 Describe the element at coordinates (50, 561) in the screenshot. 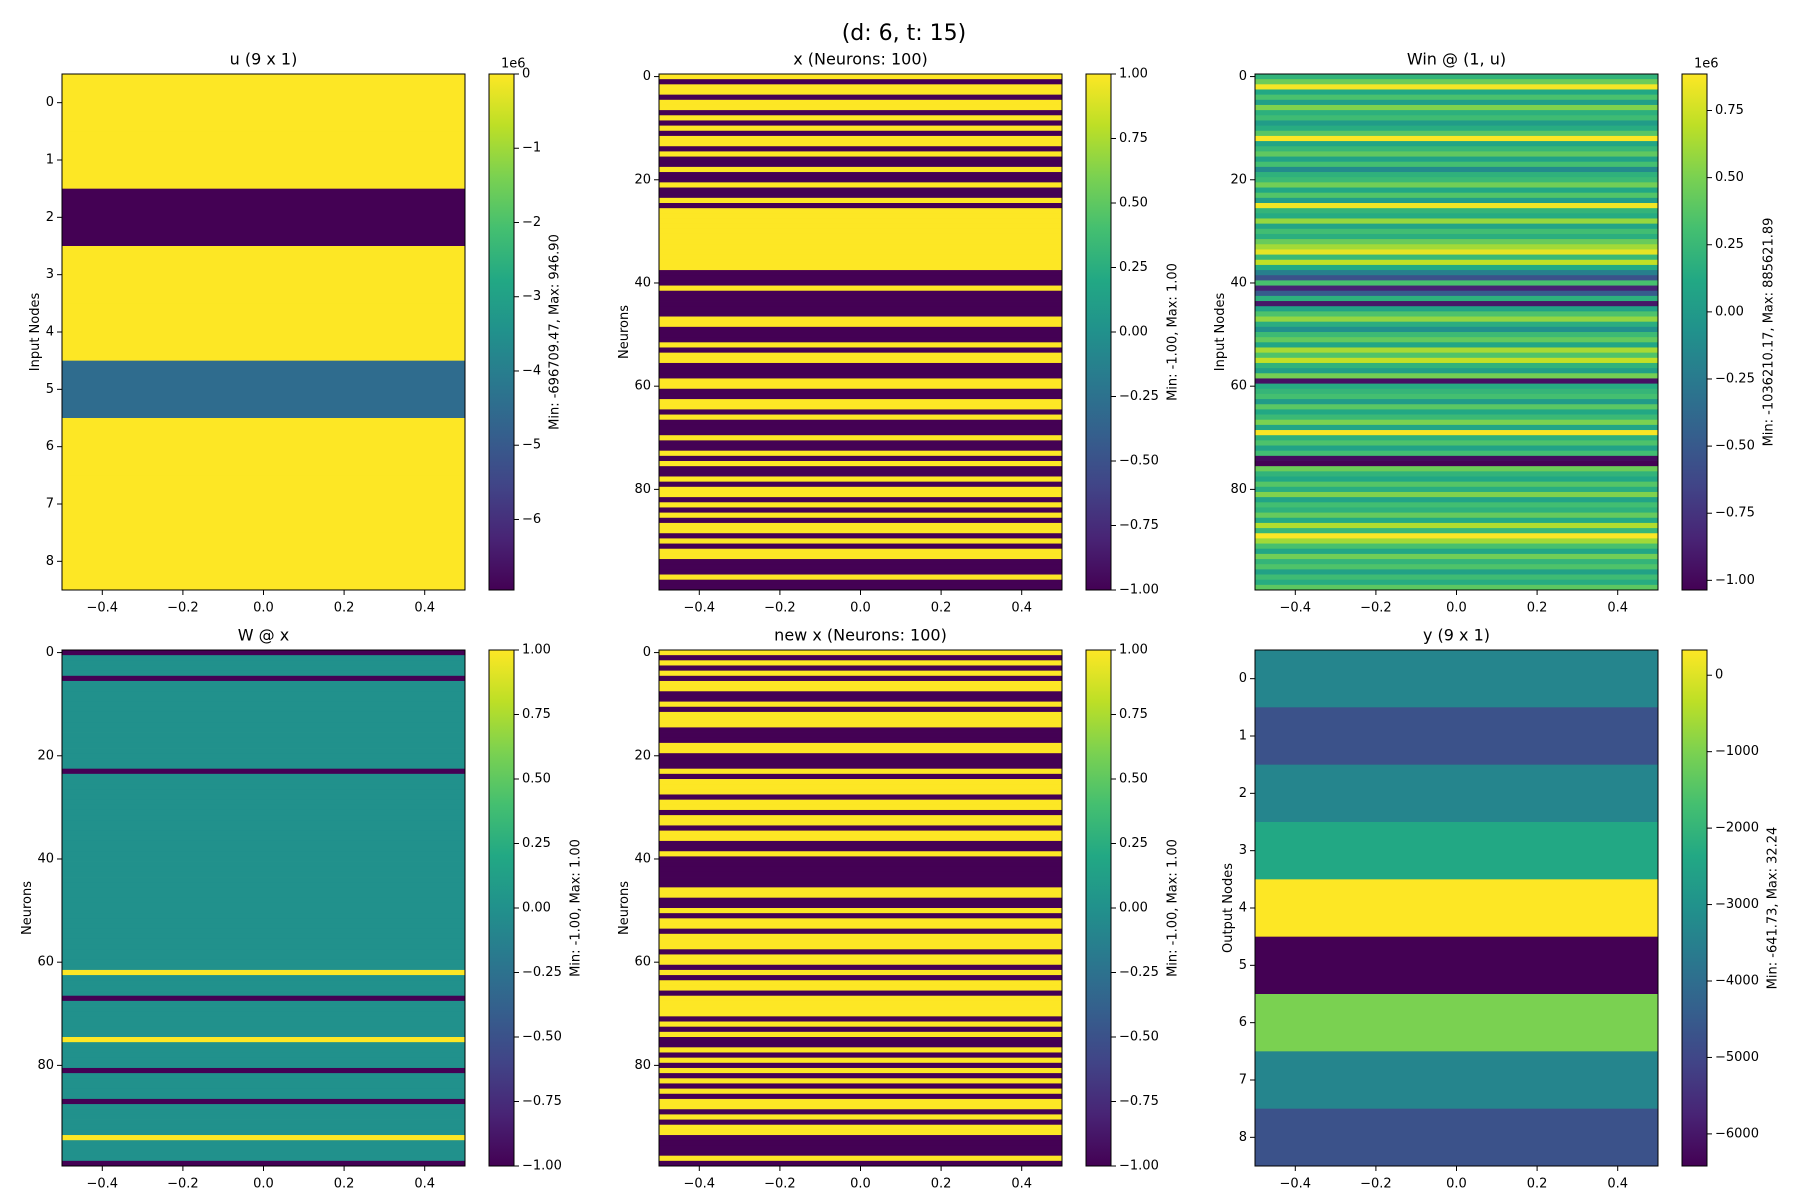

I see `y-tick-label: 8` at that location.